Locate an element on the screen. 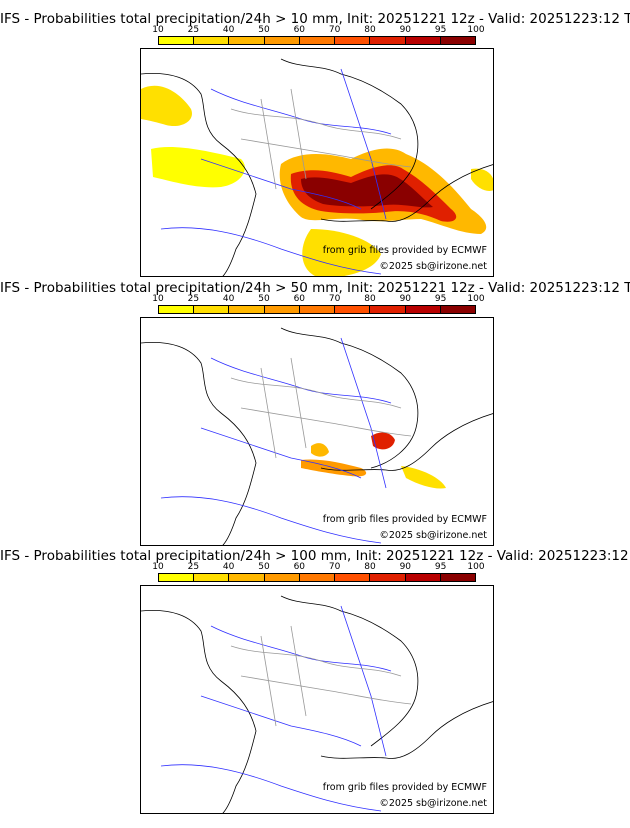 This screenshot has width=630, height=828. tick-label: 10 is located at coordinates (158, 299).